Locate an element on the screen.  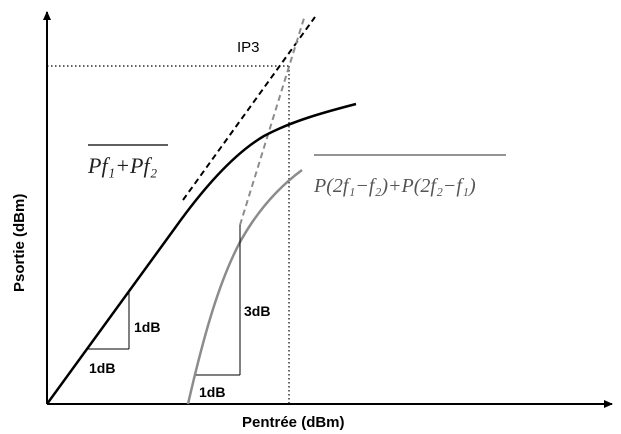
ip3-label: IP3 is located at coordinates (248, 47).